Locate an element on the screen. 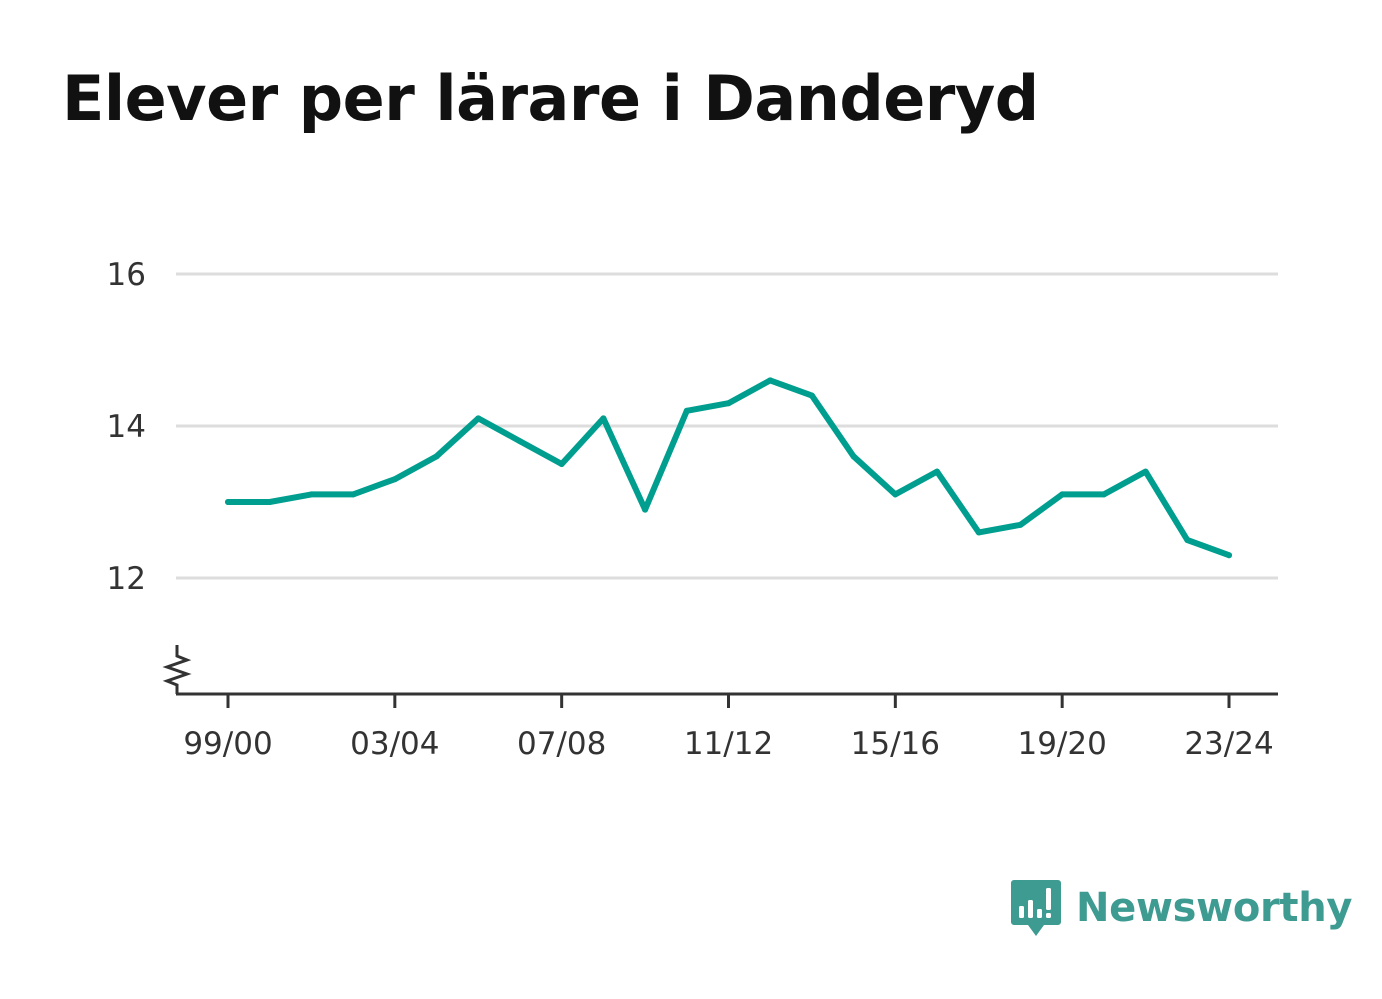 The image size is (1382, 999). data-point-15/16 is located at coordinates (895, 494).